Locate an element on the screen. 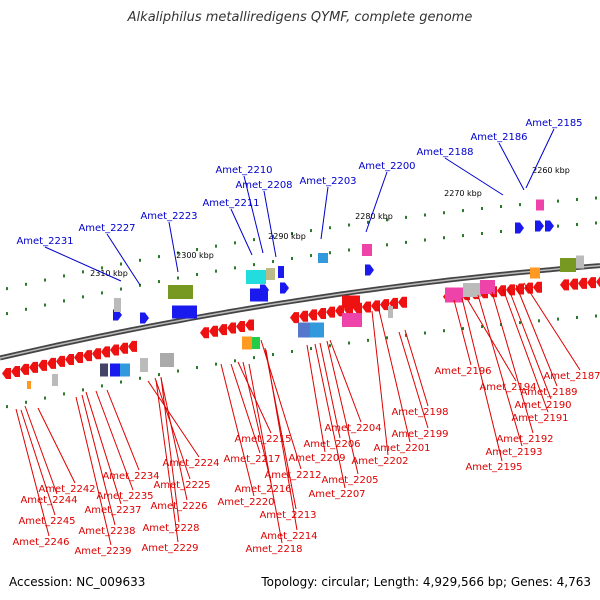  reverse-gene-label: Amet_2226 is located at coordinates (178, 506).